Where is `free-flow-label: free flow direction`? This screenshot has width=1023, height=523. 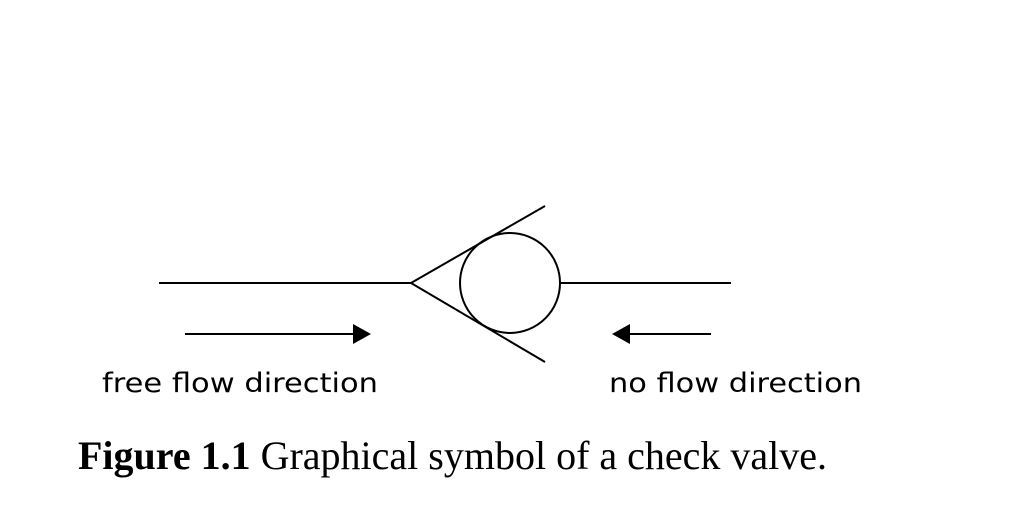 free-flow-label: free flow direction is located at coordinates (240, 383).